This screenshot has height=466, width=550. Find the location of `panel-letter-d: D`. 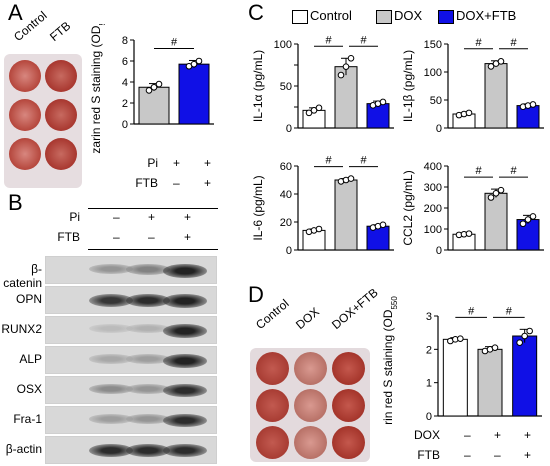

panel-letter-d: D is located at coordinates (256, 294).